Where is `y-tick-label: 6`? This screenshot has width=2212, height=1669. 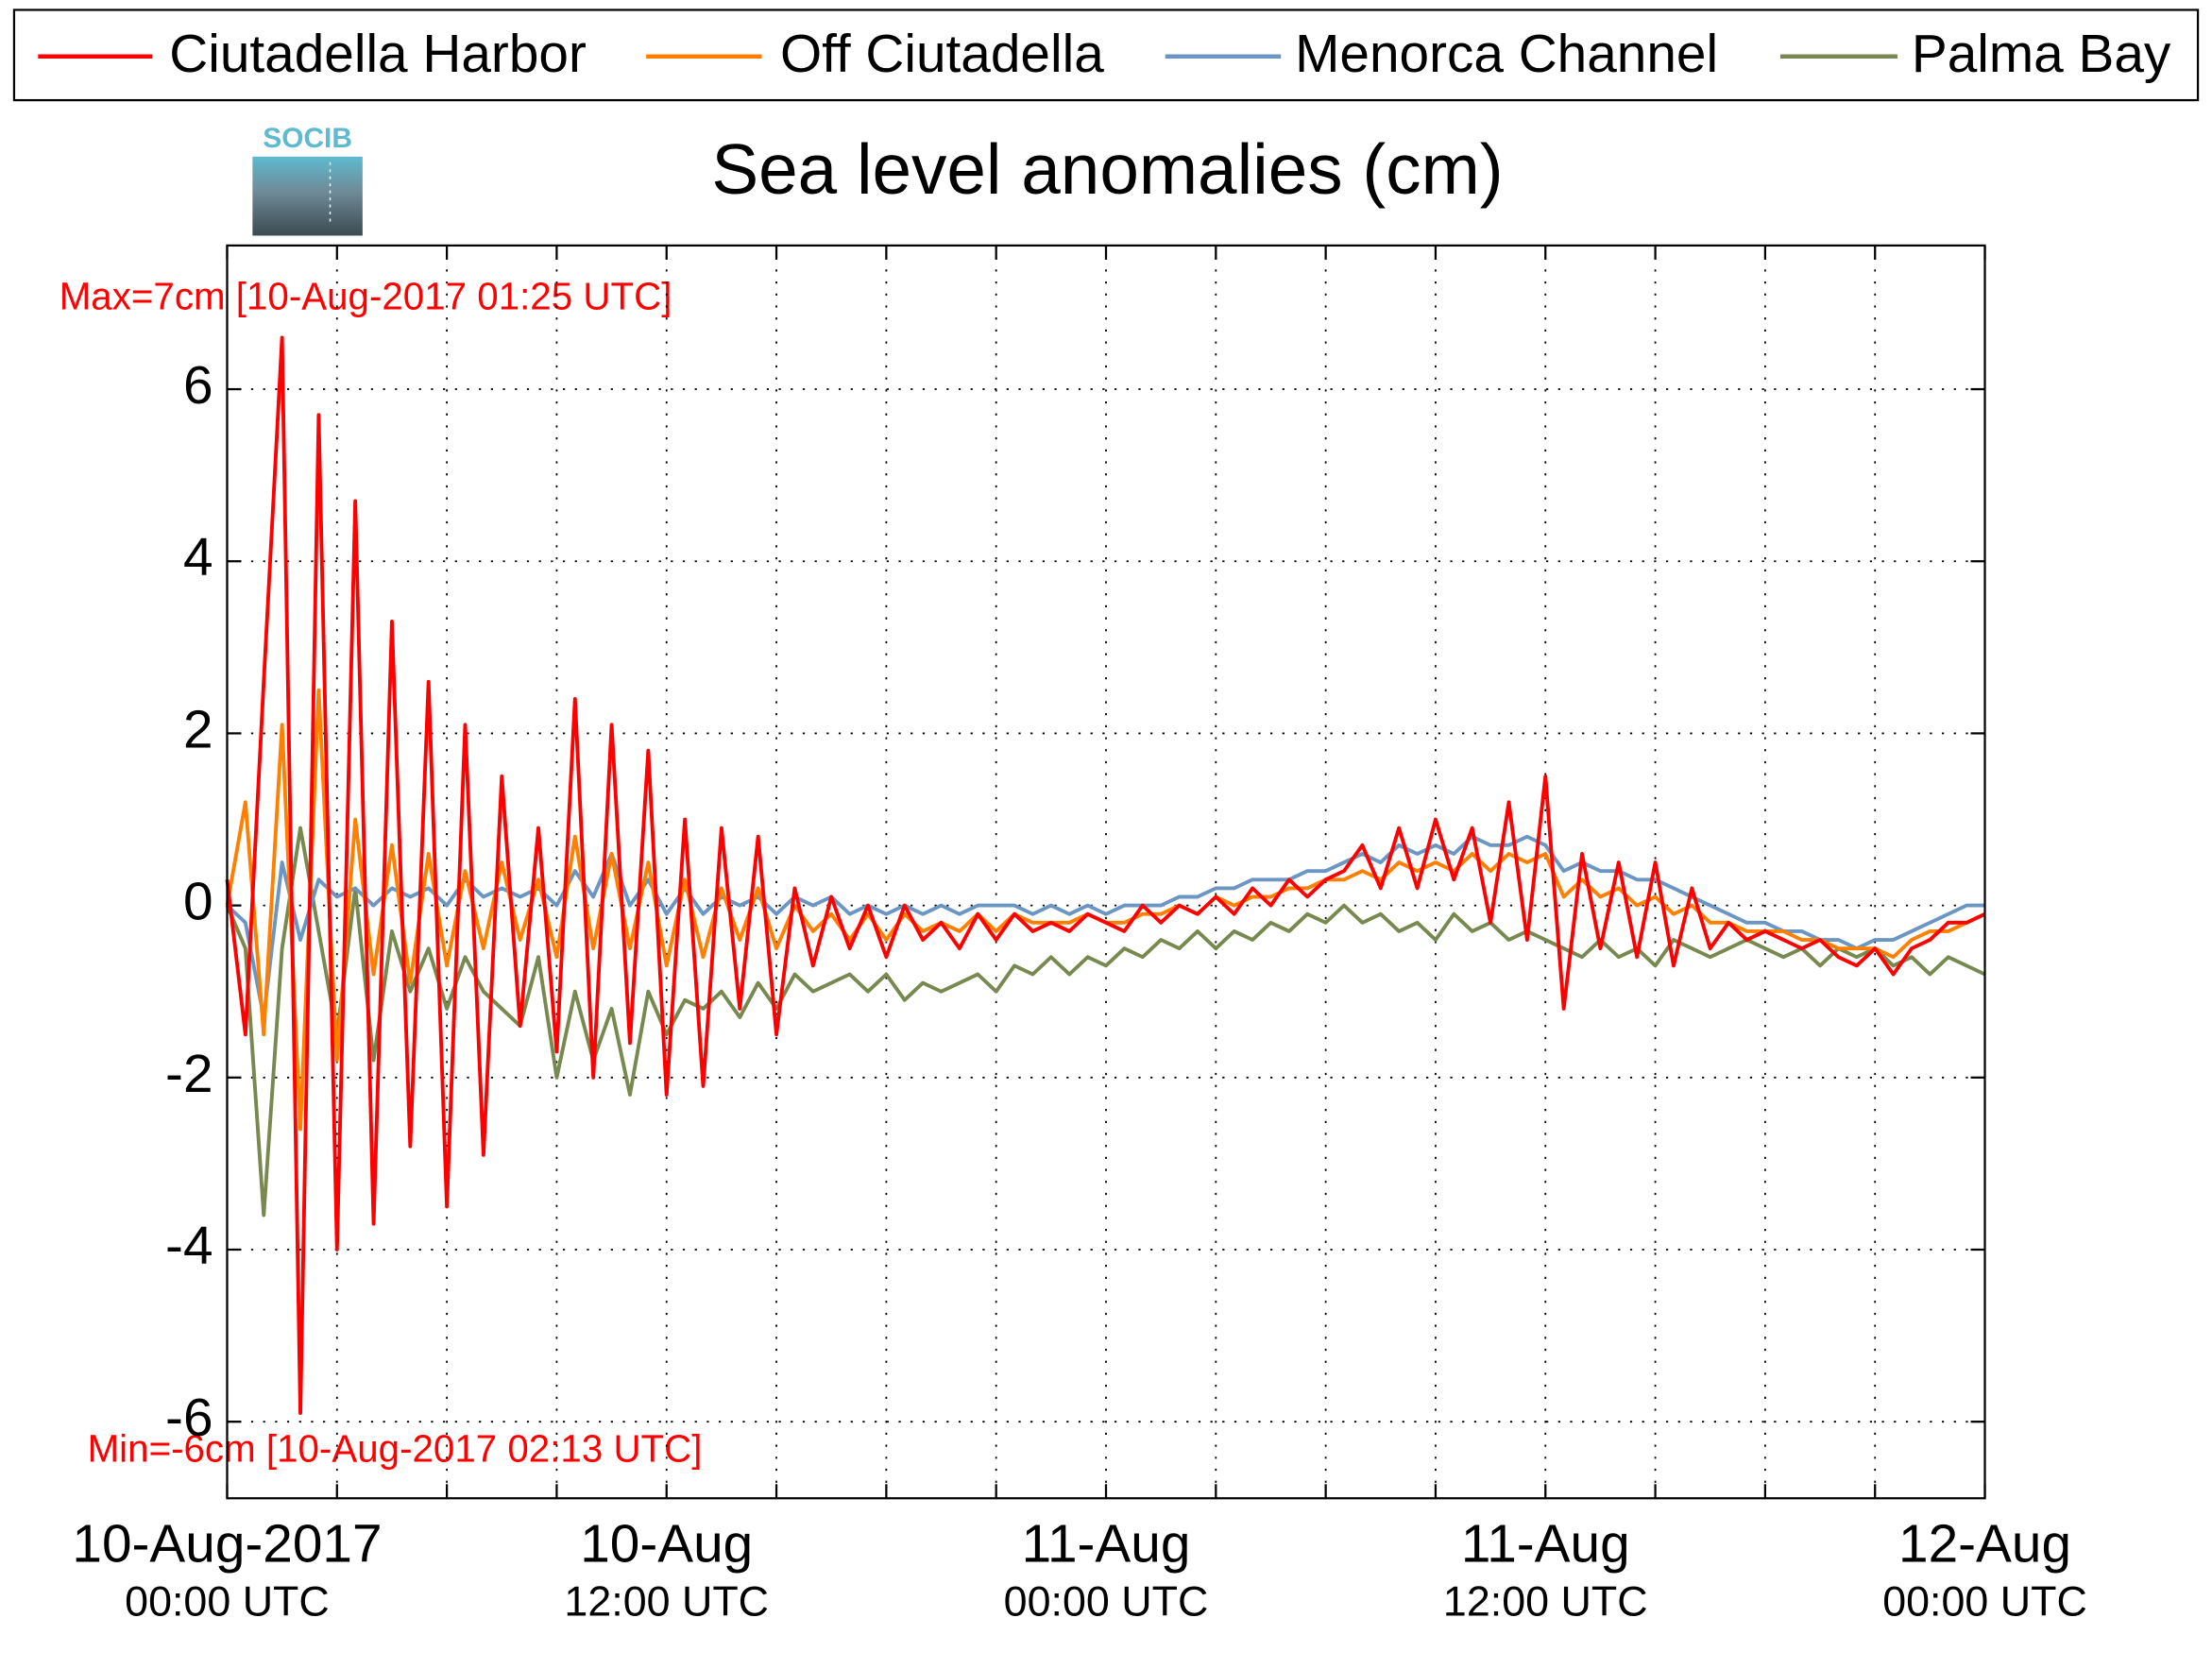 y-tick-label: 6 is located at coordinates (198, 386).